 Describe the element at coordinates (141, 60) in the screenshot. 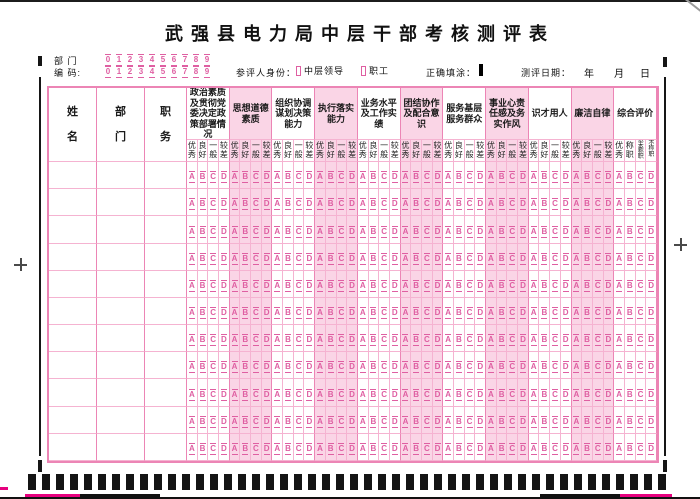

I see `digit-bubble-3: 3` at that location.